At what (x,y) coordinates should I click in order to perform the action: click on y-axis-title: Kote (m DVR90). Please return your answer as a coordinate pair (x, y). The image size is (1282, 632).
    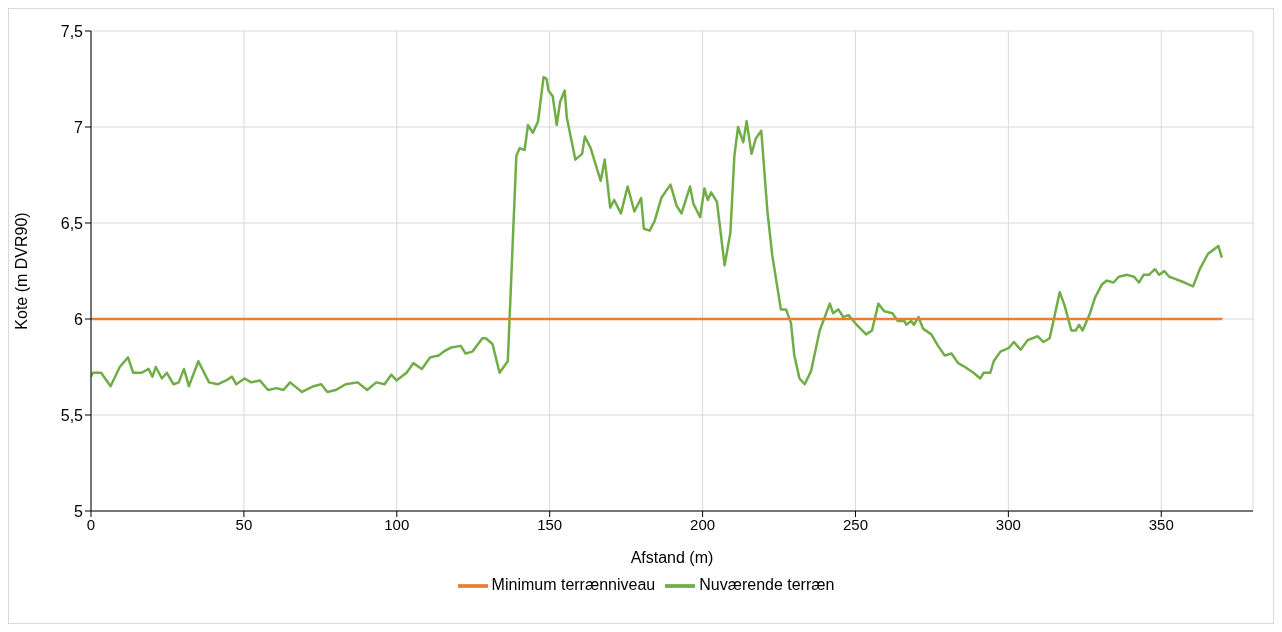
    Looking at the image, I should click on (21, 271).